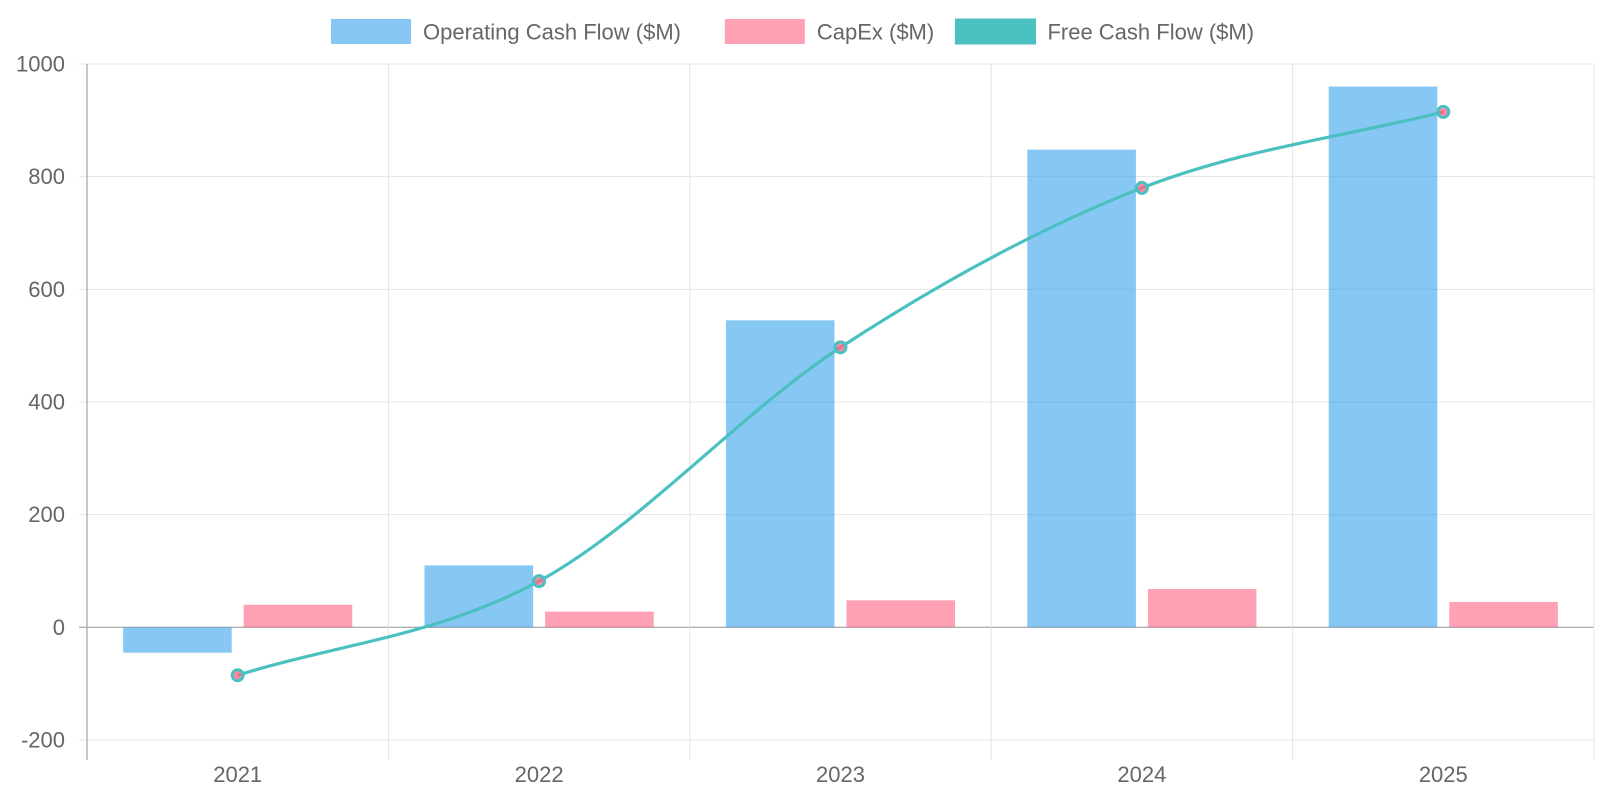 The height and width of the screenshot is (805, 1600). I want to click on x-tick-label: 2025, so click(1443, 774).